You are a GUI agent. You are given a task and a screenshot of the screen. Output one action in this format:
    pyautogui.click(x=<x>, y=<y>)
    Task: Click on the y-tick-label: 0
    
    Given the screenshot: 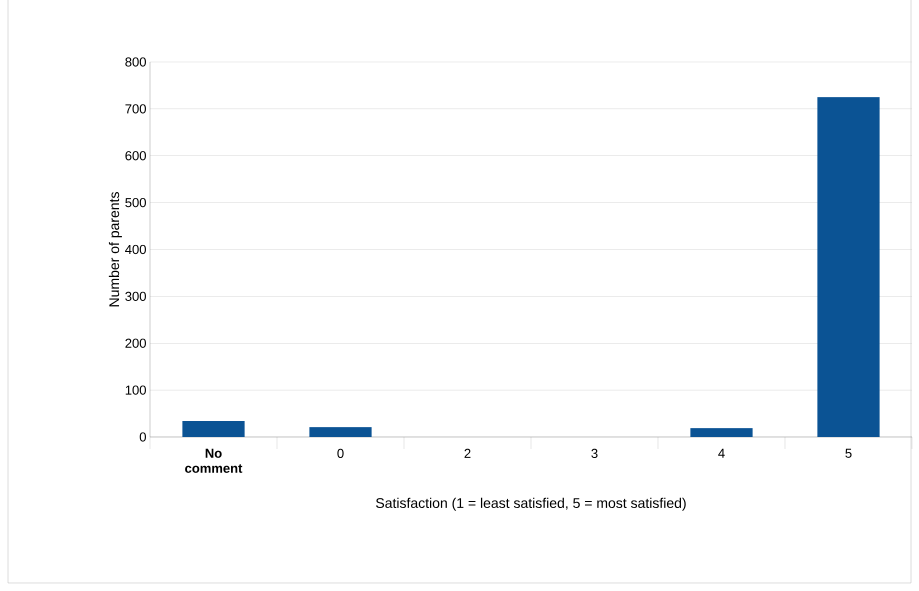 What is the action you would take?
    pyautogui.click(x=143, y=437)
    